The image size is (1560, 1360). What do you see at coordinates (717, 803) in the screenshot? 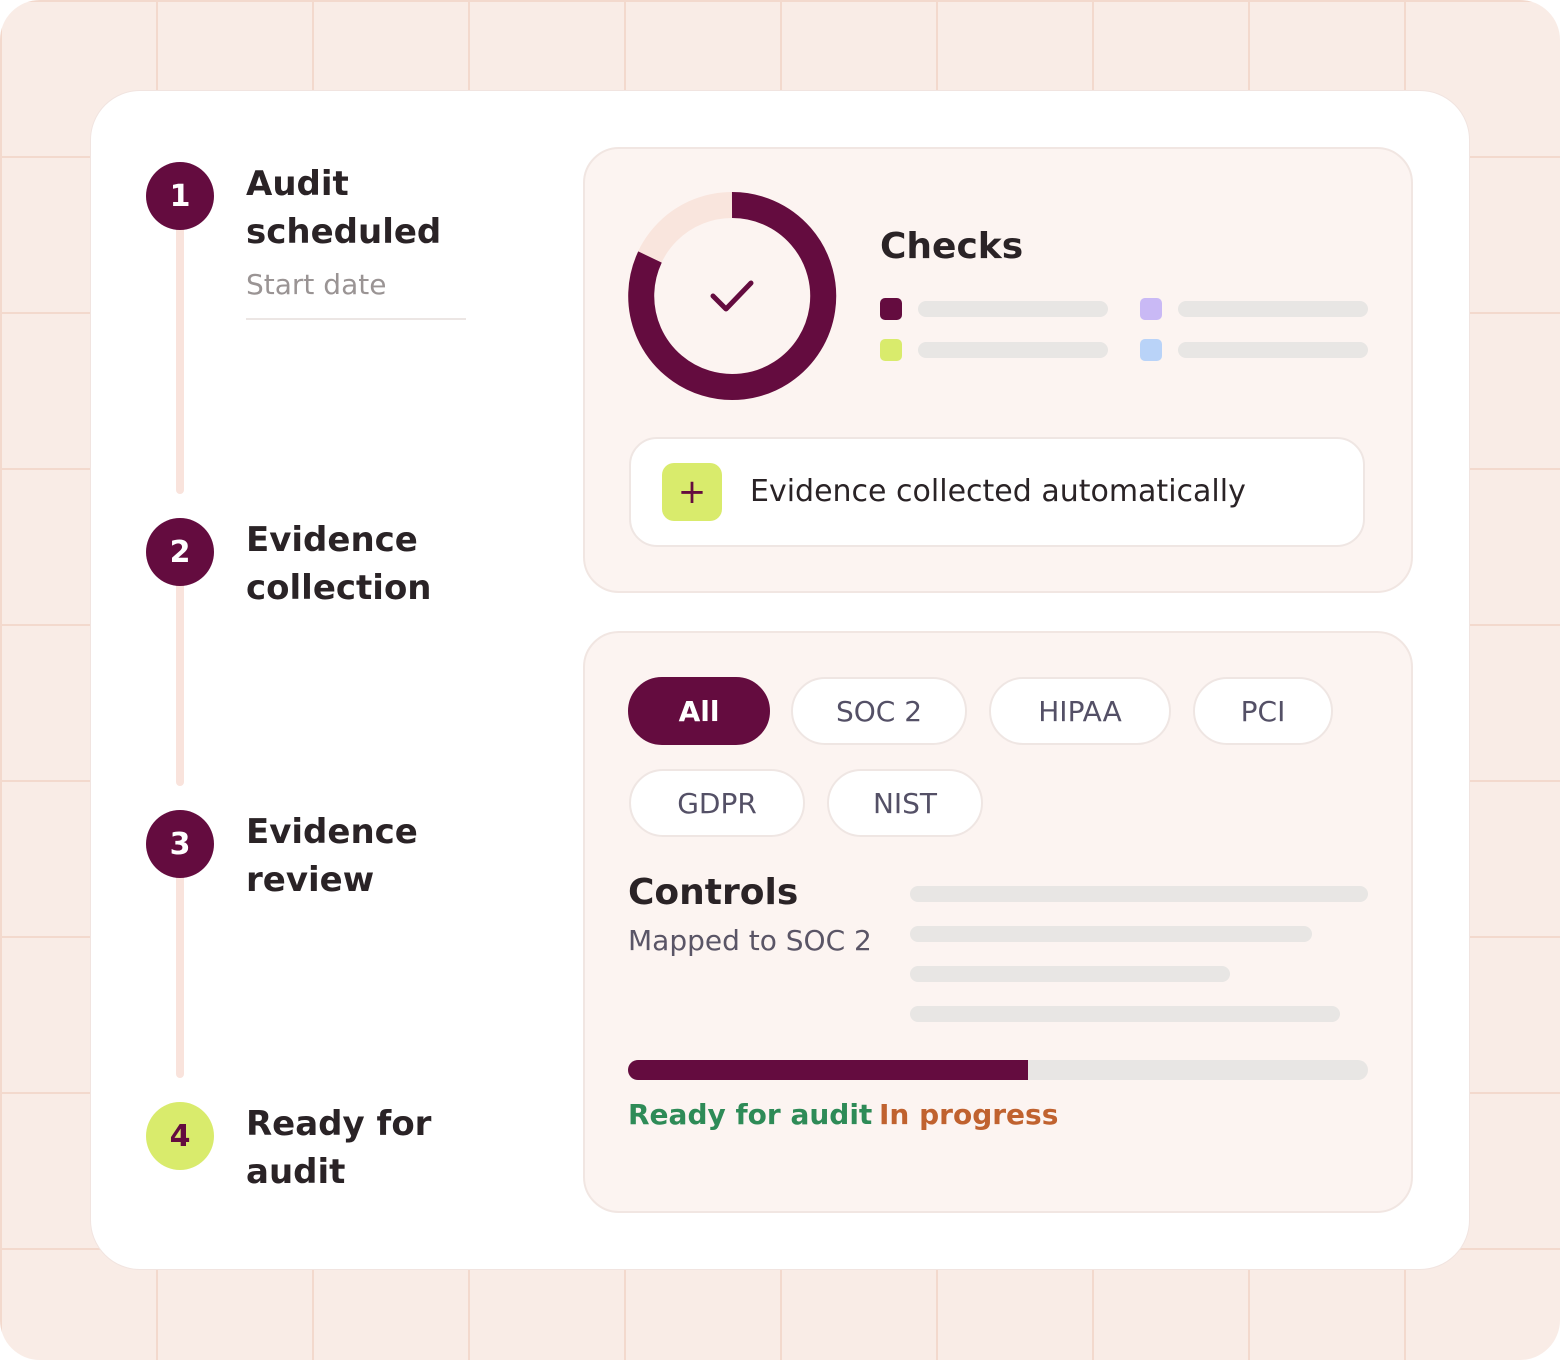
I see `filter-pill: GDPR` at bounding box center [717, 803].